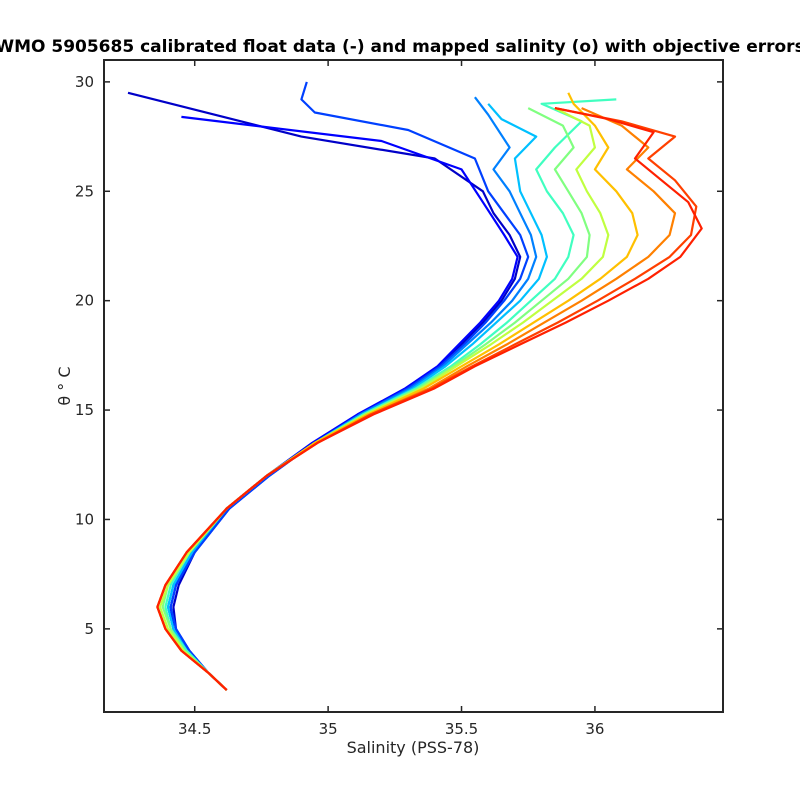 The width and height of the screenshot is (800, 800). I want to click on x-tick-label: 35, so click(328, 729).